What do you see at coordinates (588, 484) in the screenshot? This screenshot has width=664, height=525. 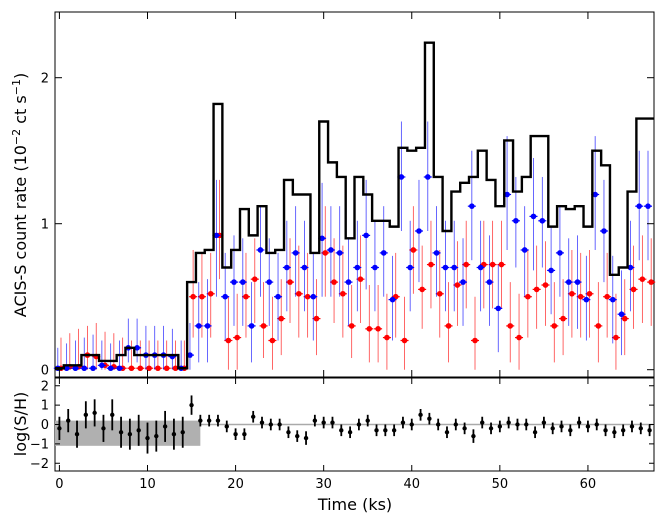 I see `bottom-x-tick-label: 60` at bounding box center [588, 484].